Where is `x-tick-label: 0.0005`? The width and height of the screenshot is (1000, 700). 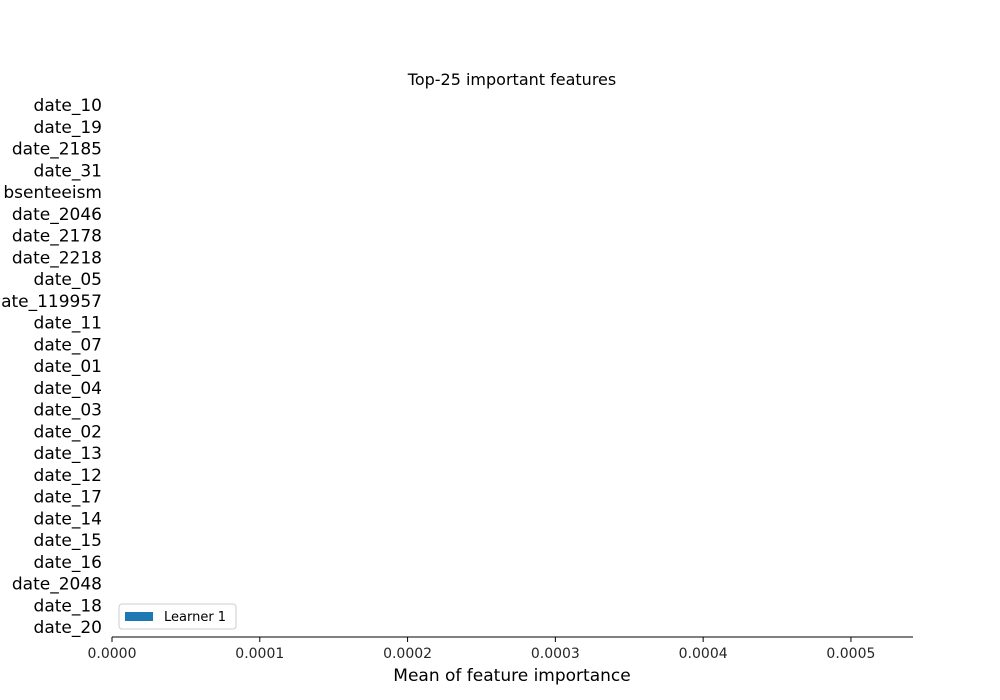 x-tick-label: 0.0005 is located at coordinates (850, 654).